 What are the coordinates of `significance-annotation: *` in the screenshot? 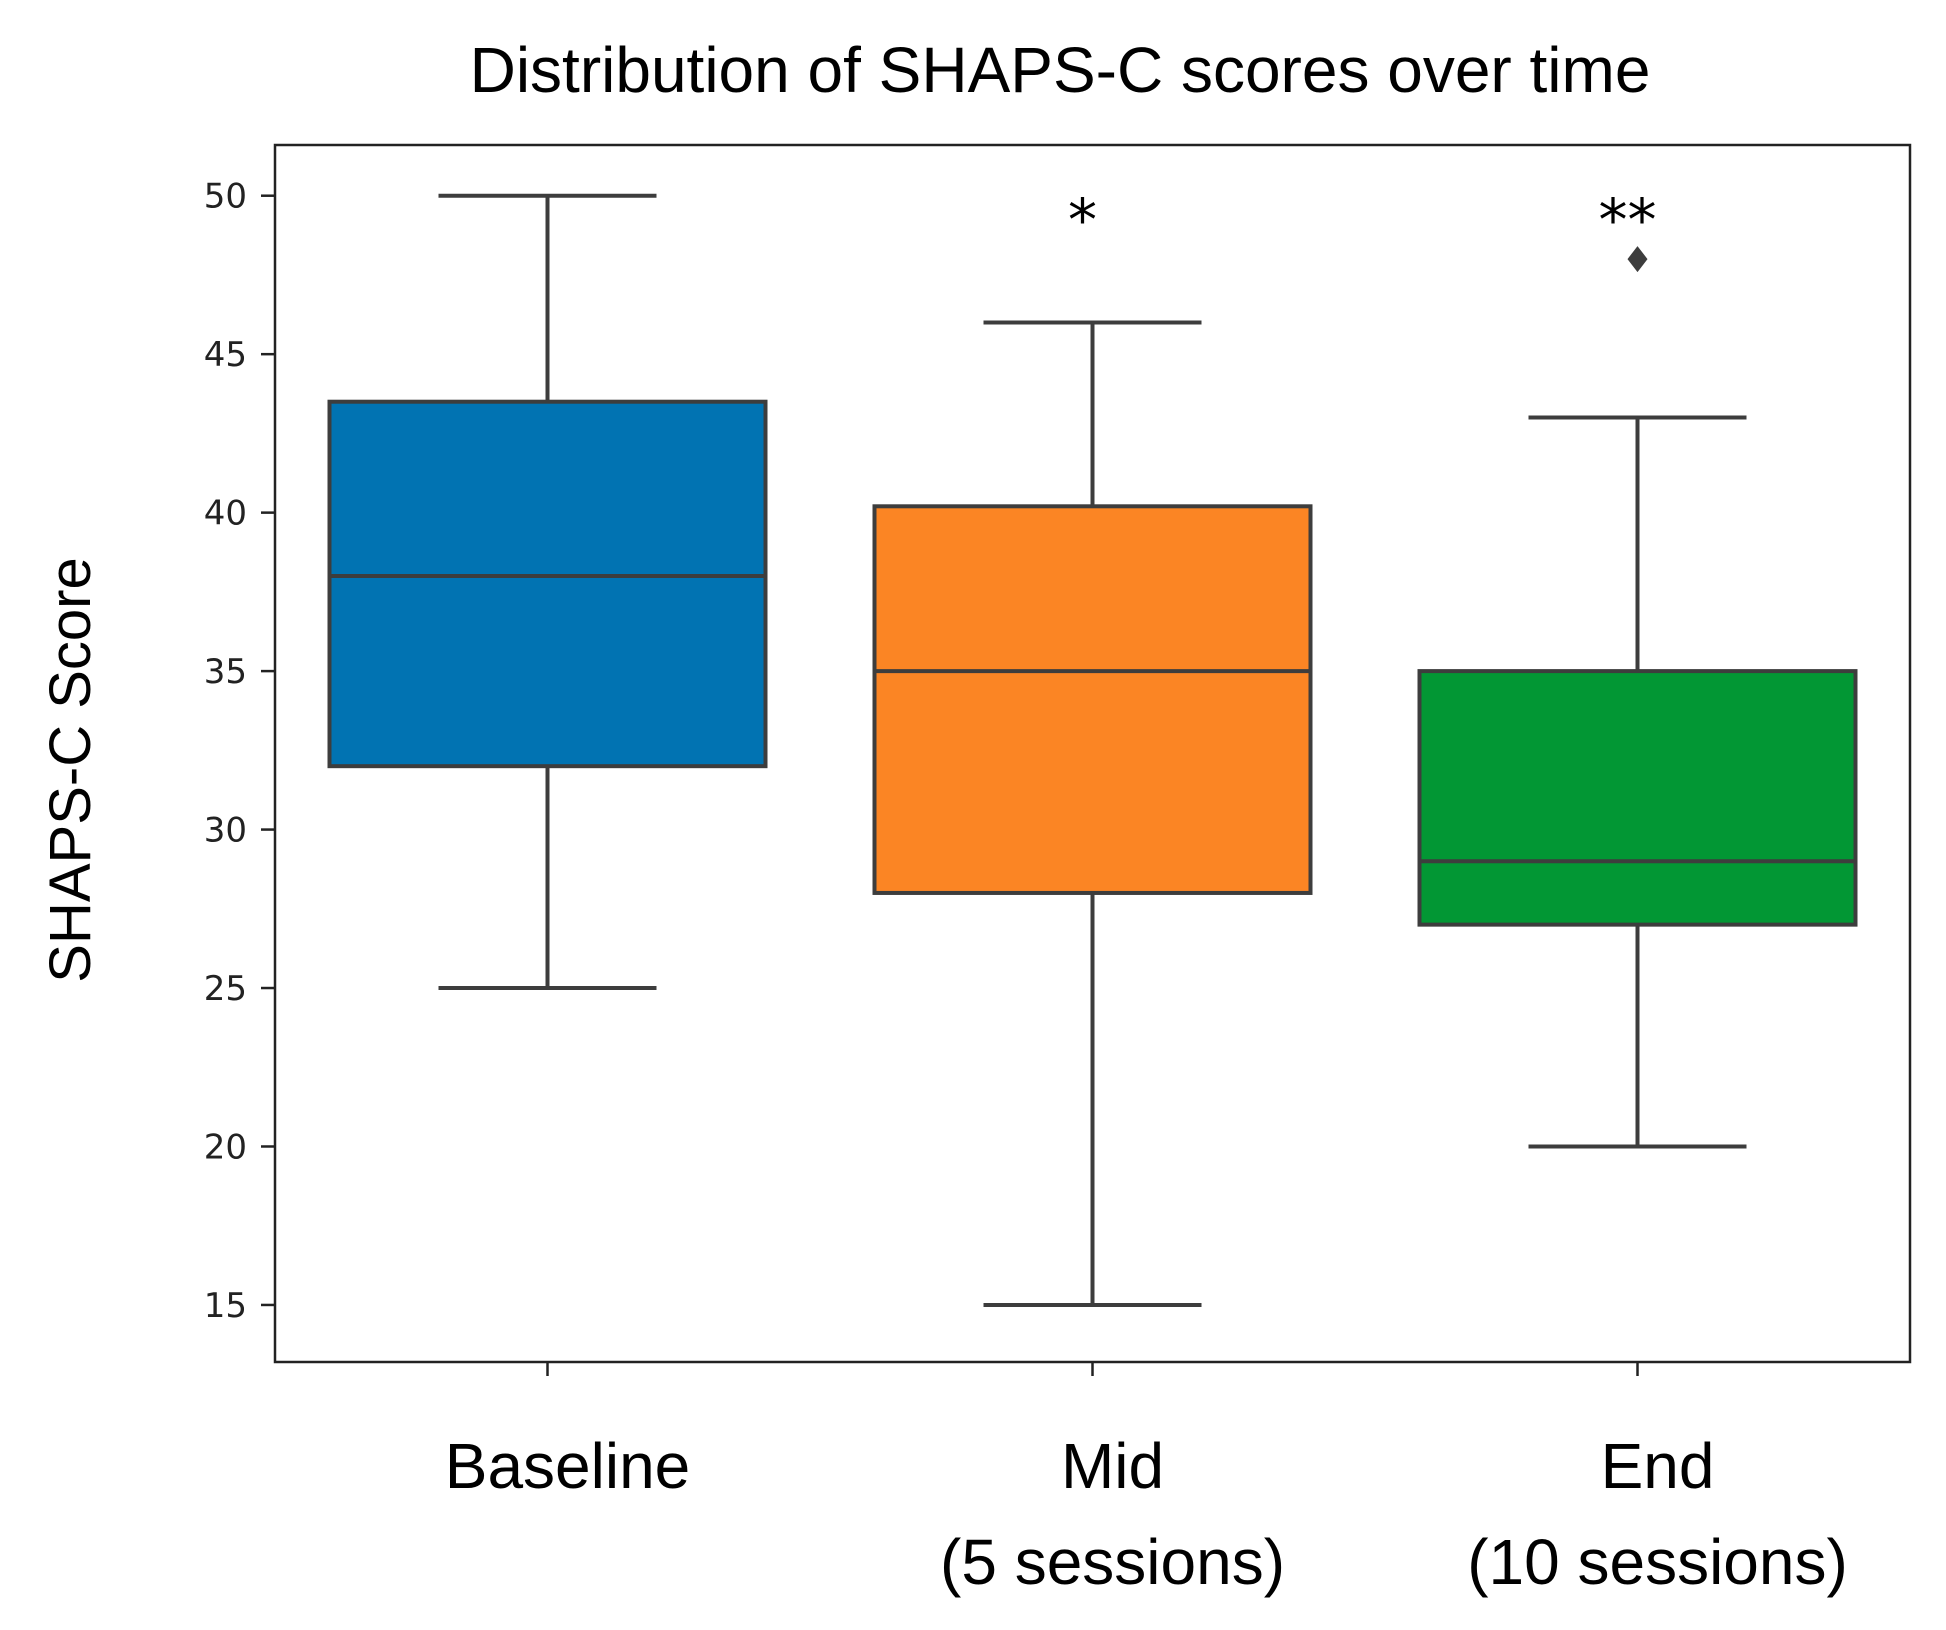 It's located at (1082, 220).